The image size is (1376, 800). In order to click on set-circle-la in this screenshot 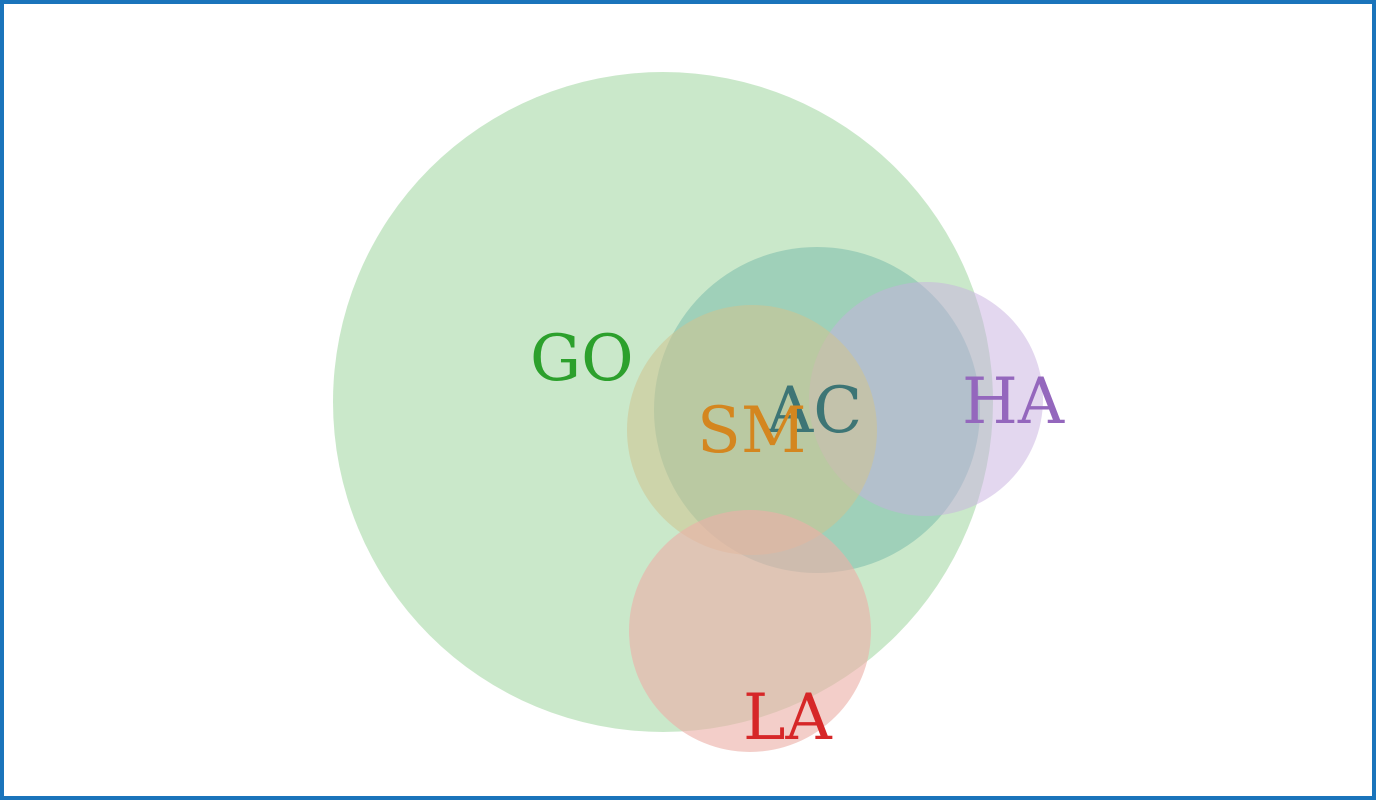, I will do `click(750, 631)`.